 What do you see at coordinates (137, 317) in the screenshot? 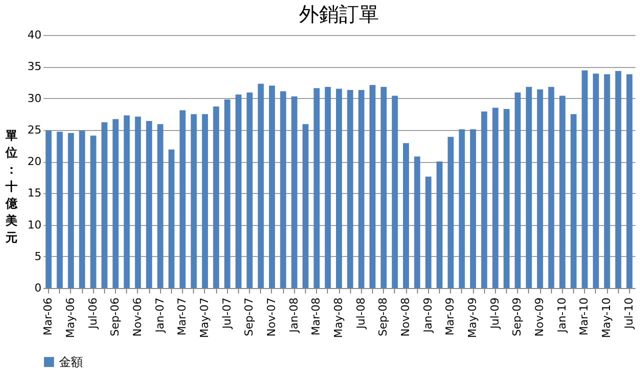
I see `x-tick-label: Nov-06` at bounding box center [137, 317].